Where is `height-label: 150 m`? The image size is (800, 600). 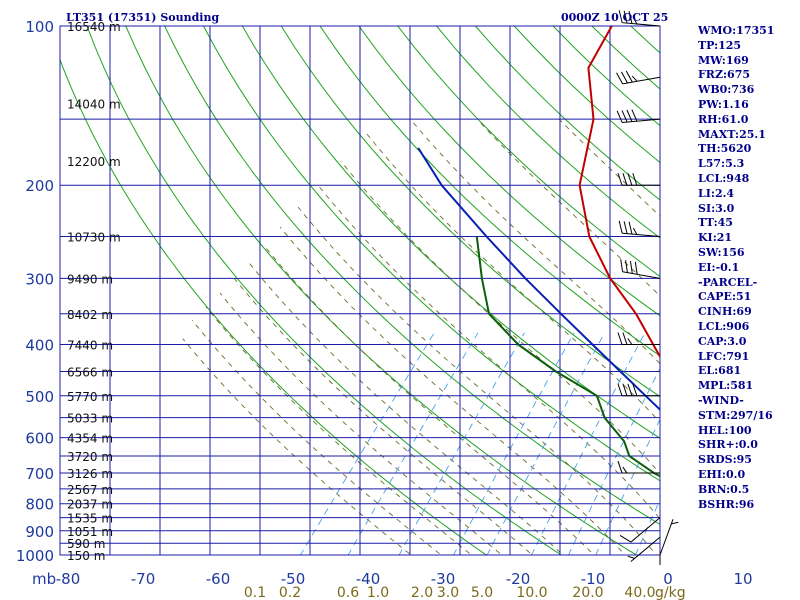
height-label: 150 m is located at coordinates (86, 556).